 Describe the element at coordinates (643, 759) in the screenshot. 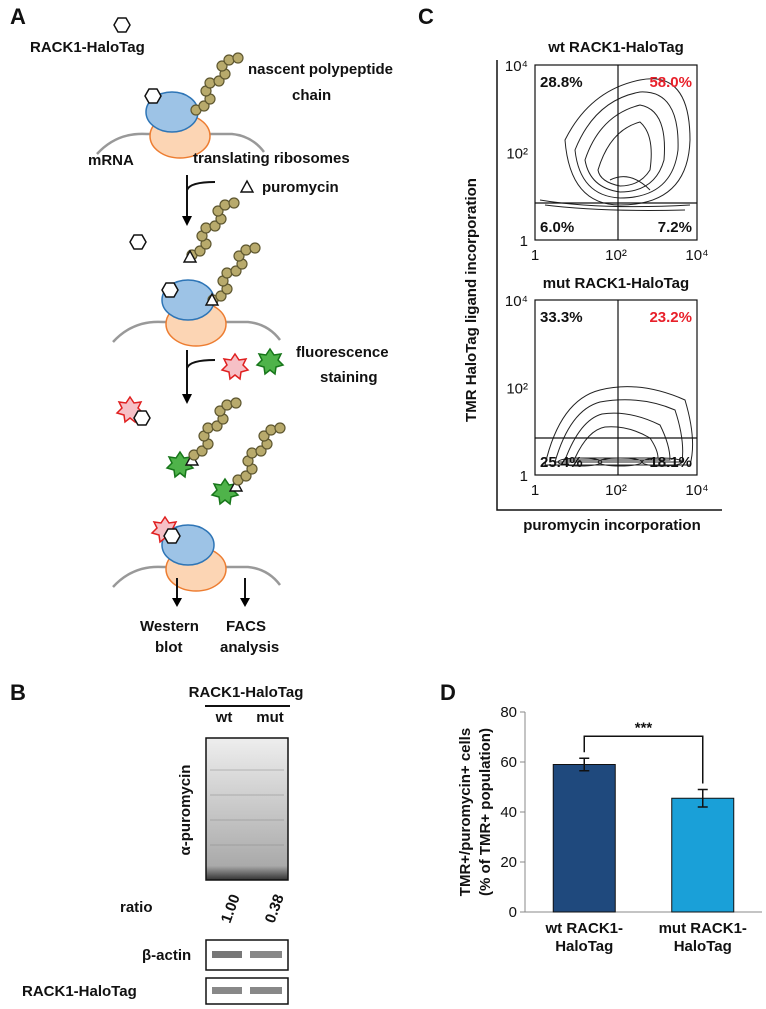

I see `significance-bracket` at that location.